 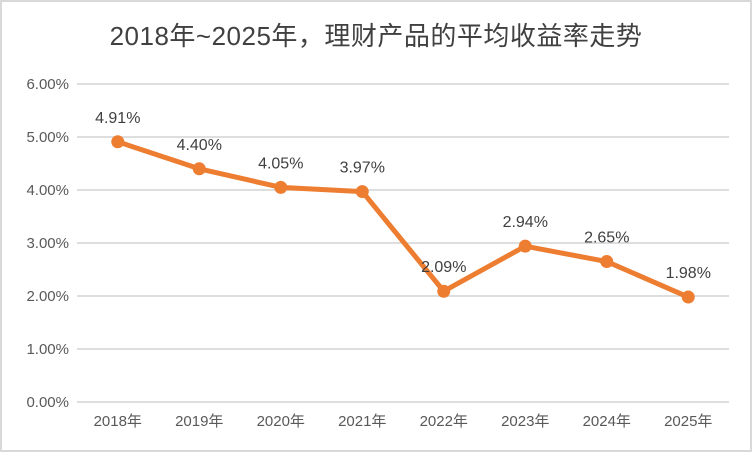 I want to click on data-label: 1.98%, so click(x=688, y=273).